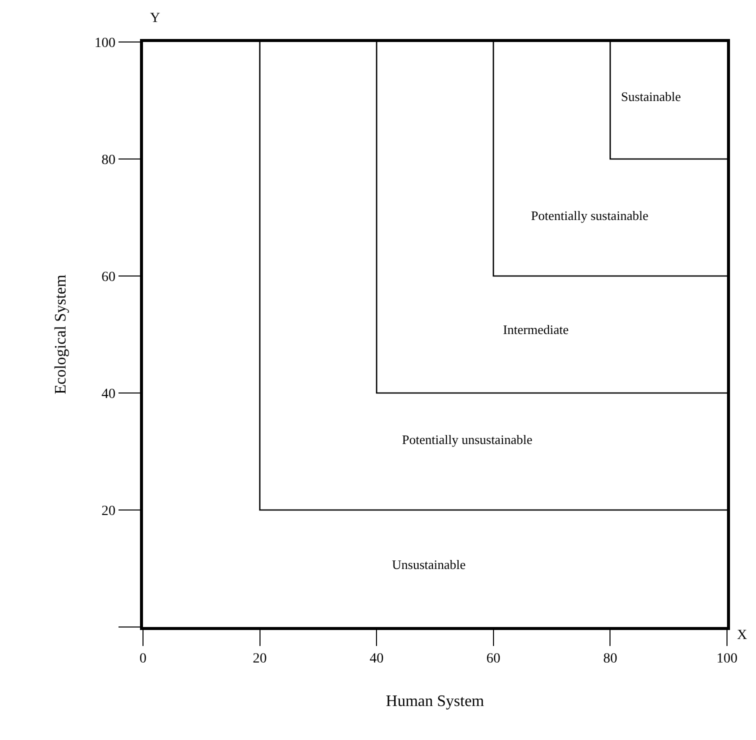  Describe the element at coordinates (377, 659) in the screenshot. I see `x-tick-label: 40` at that location.